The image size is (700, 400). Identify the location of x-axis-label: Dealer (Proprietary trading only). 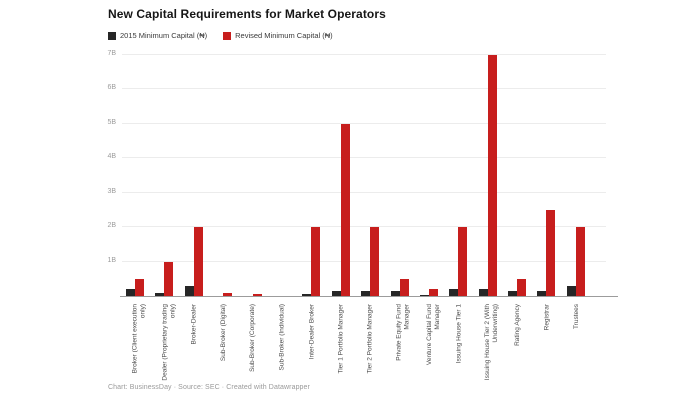
(169, 342).